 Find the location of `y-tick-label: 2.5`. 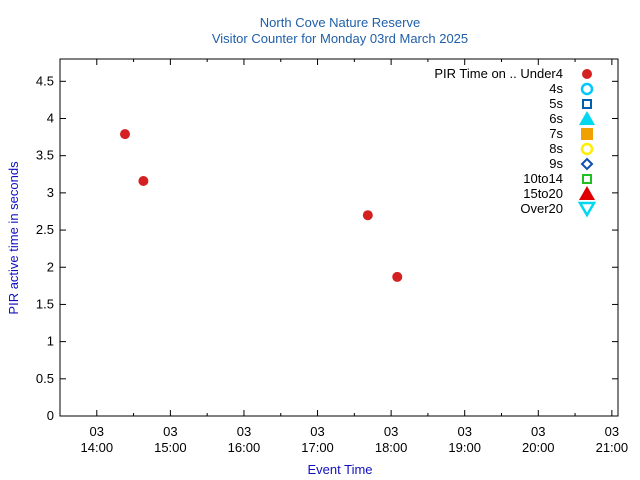

y-tick-label: 2.5 is located at coordinates (45, 229).